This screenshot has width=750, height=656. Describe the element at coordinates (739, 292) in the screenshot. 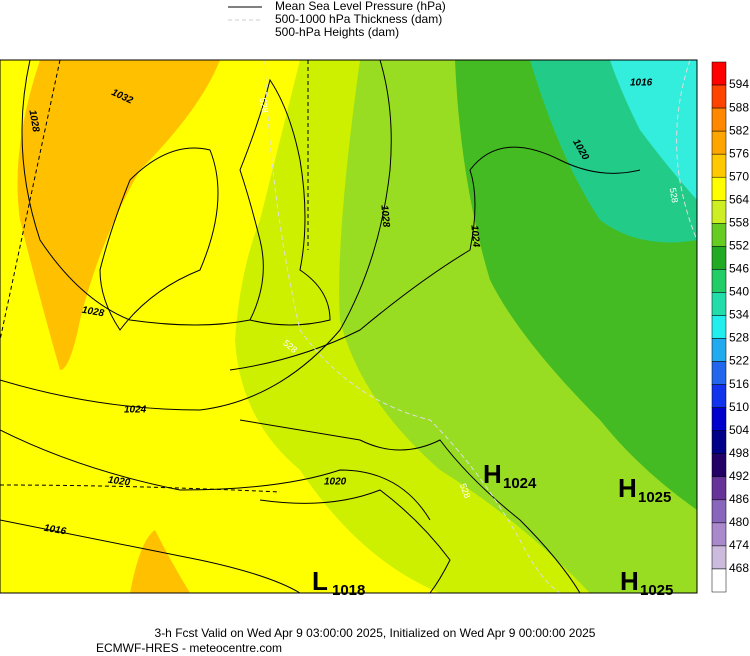

I see `colorbar-label: 540` at that location.